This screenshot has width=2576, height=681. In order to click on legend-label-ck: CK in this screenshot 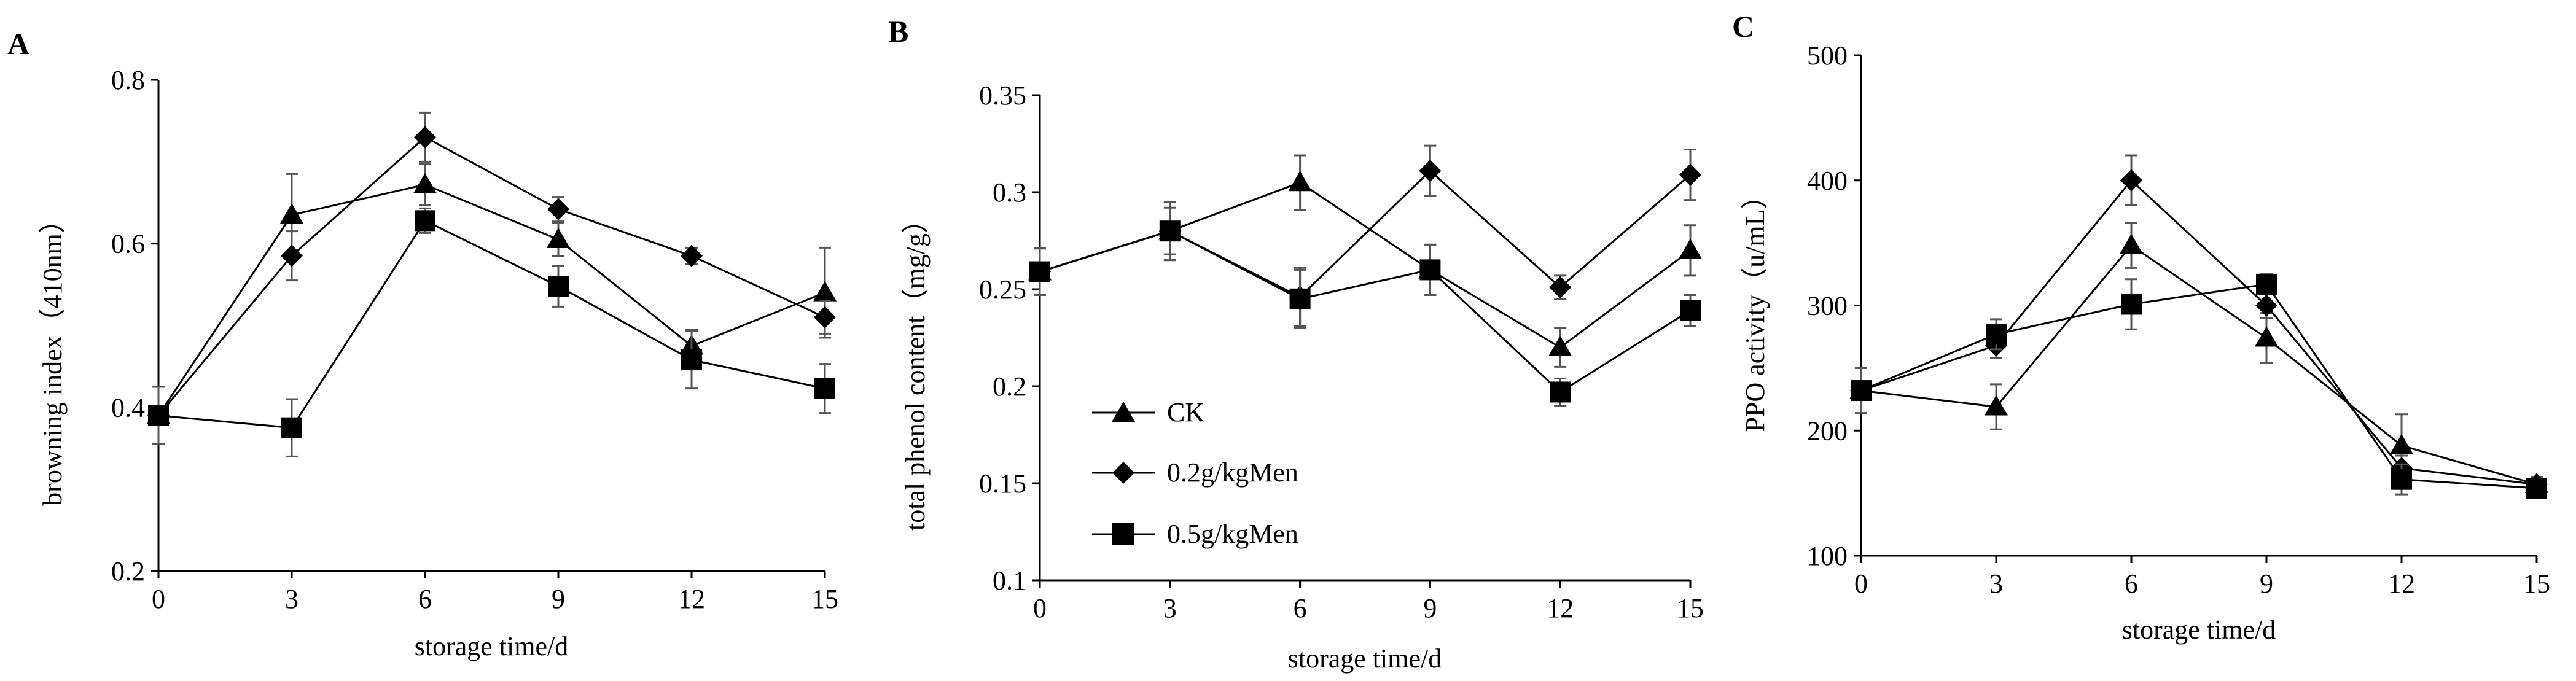, I will do `click(1185, 412)`.